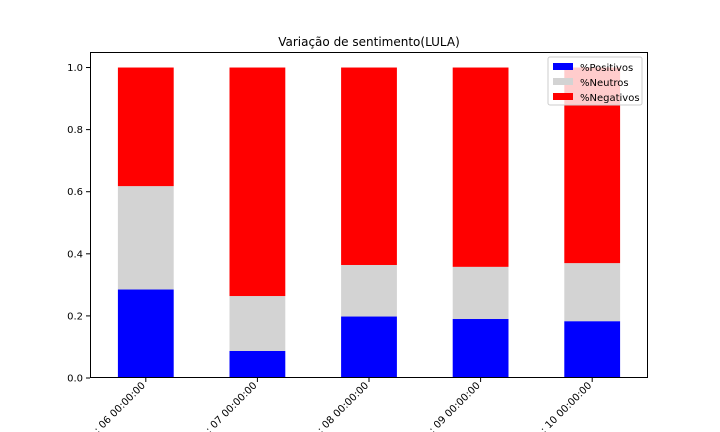  What do you see at coordinates (454, 406) in the screenshot?
I see `x-tick-label: : 09 00:00:00` at bounding box center [454, 406].